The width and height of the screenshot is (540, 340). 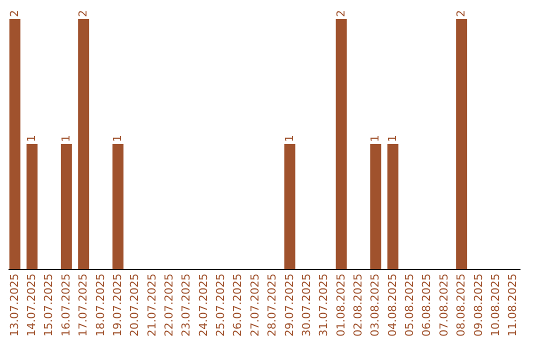 I want to click on x-tick-label: 19.07.2025, so click(x=117, y=305).